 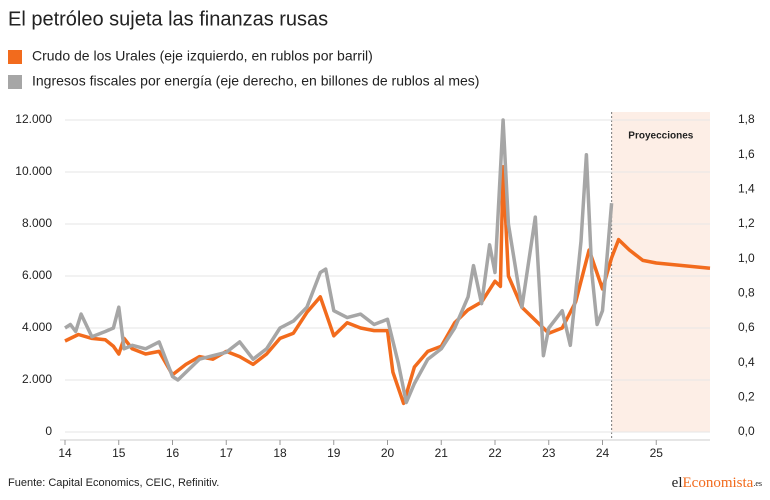 What do you see at coordinates (746, 293) in the screenshot?
I see `y2-tick-label: 0,8` at bounding box center [746, 293].